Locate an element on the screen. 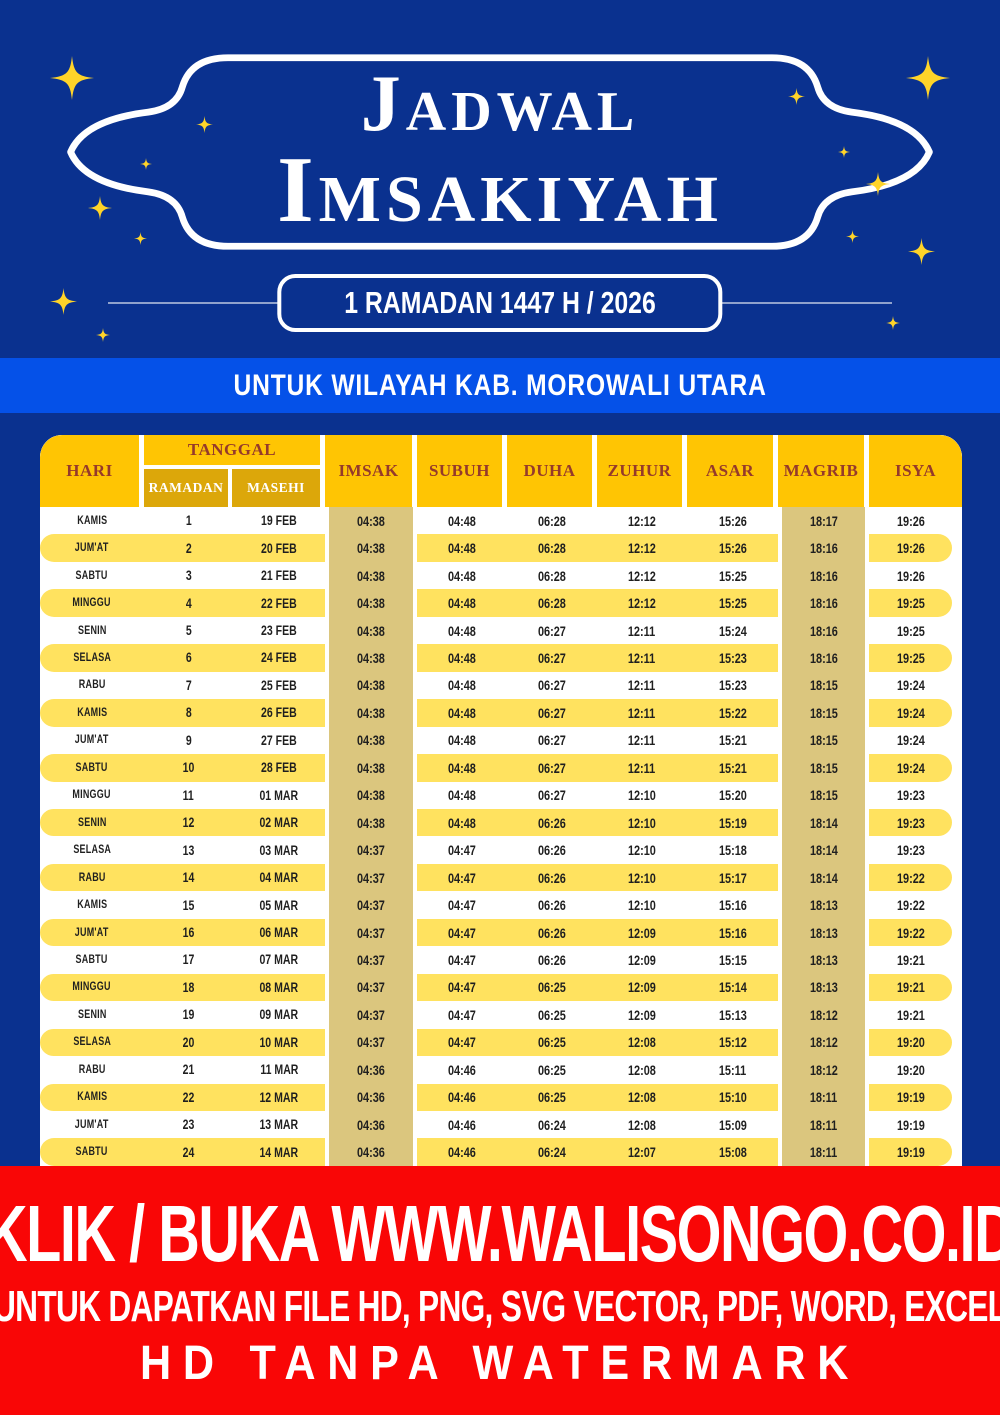 The width and height of the screenshot is (1000, 1415). header-cell-imsak: IMSAK is located at coordinates (371, 471).